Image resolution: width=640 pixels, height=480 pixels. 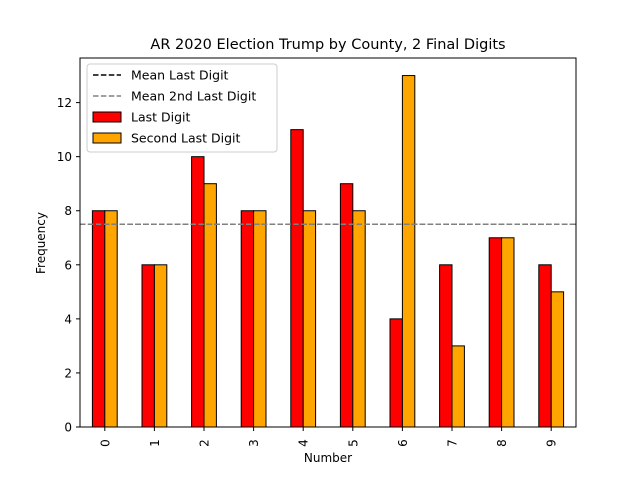 What do you see at coordinates (403, 443) in the screenshot?
I see `x-tick-label: 6` at bounding box center [403, 443].